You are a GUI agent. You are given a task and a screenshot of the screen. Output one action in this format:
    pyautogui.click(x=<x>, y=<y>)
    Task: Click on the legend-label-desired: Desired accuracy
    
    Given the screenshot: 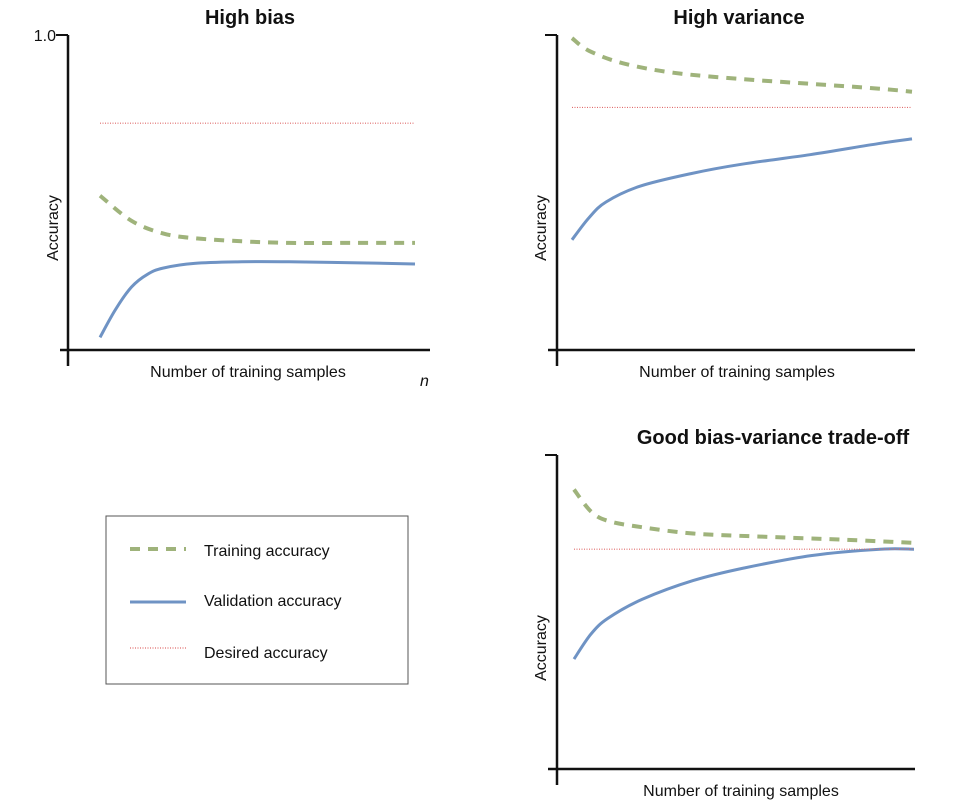 What is the action you would take?
    pyautogui.click(x=266, y=653)
    